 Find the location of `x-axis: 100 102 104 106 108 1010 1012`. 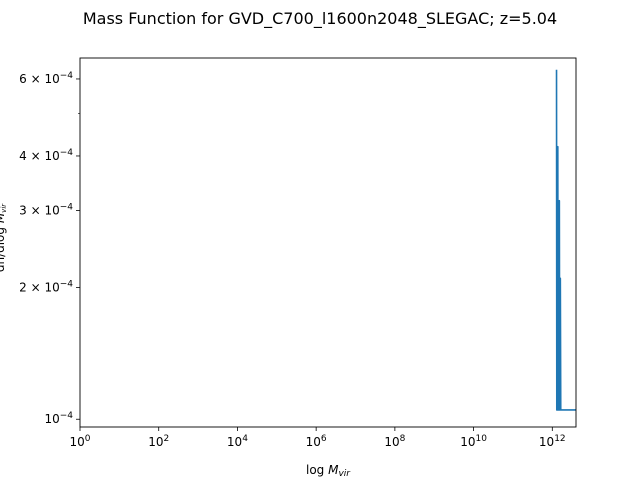

x-axis: 100 102 104 106 108 1010 1012 is located at coordinates (317, 438).